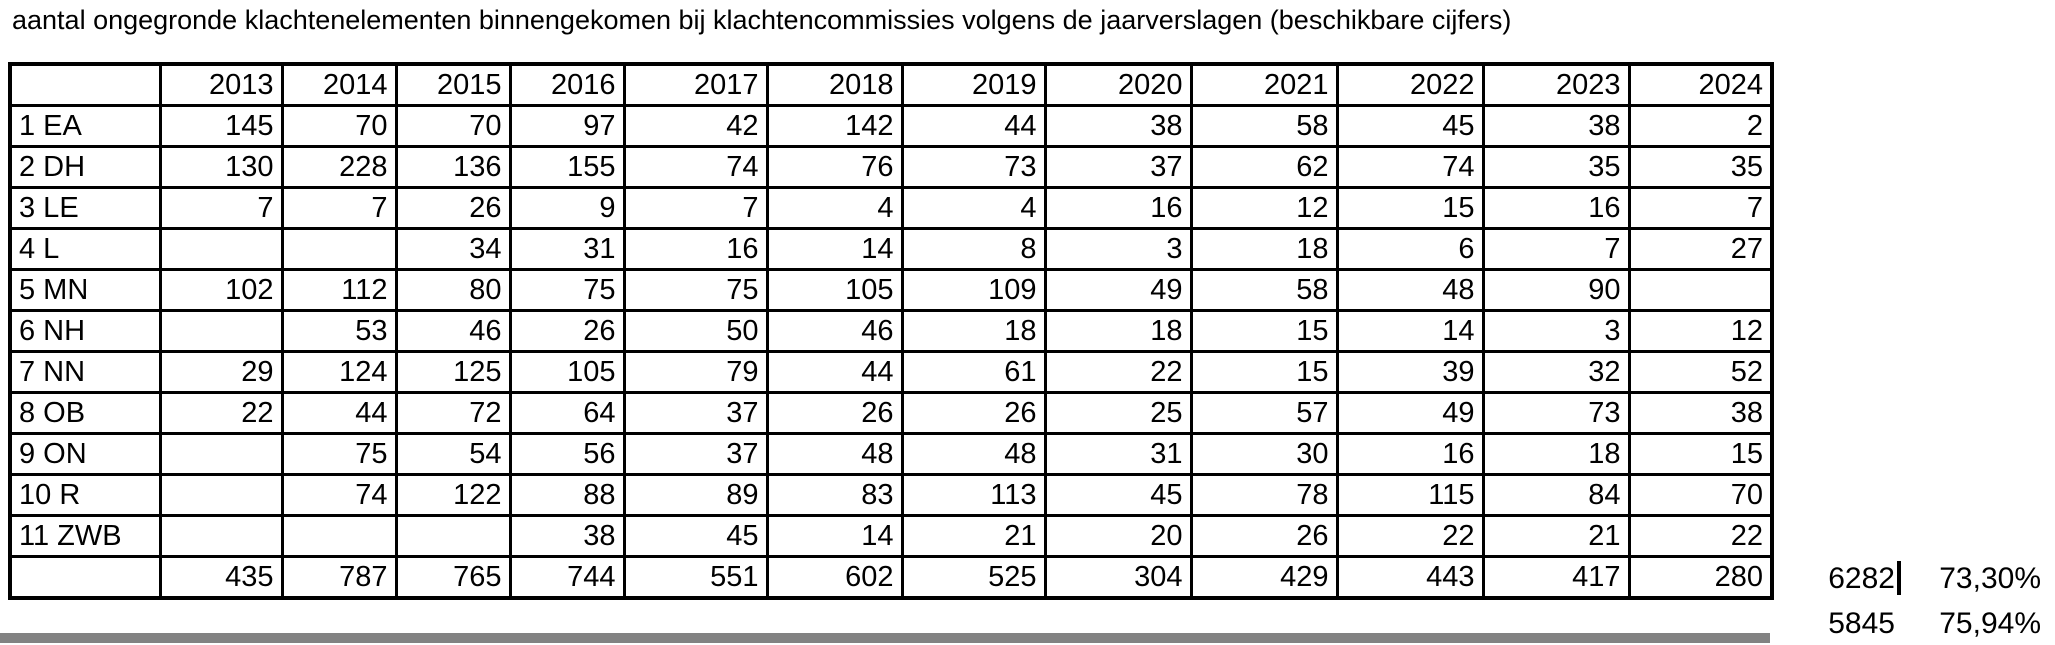 This screenshot has width=2055, height=645. Describe the element at coordinates (973, 577) in the screenshot. I see `totals-cell: 525` at that location.